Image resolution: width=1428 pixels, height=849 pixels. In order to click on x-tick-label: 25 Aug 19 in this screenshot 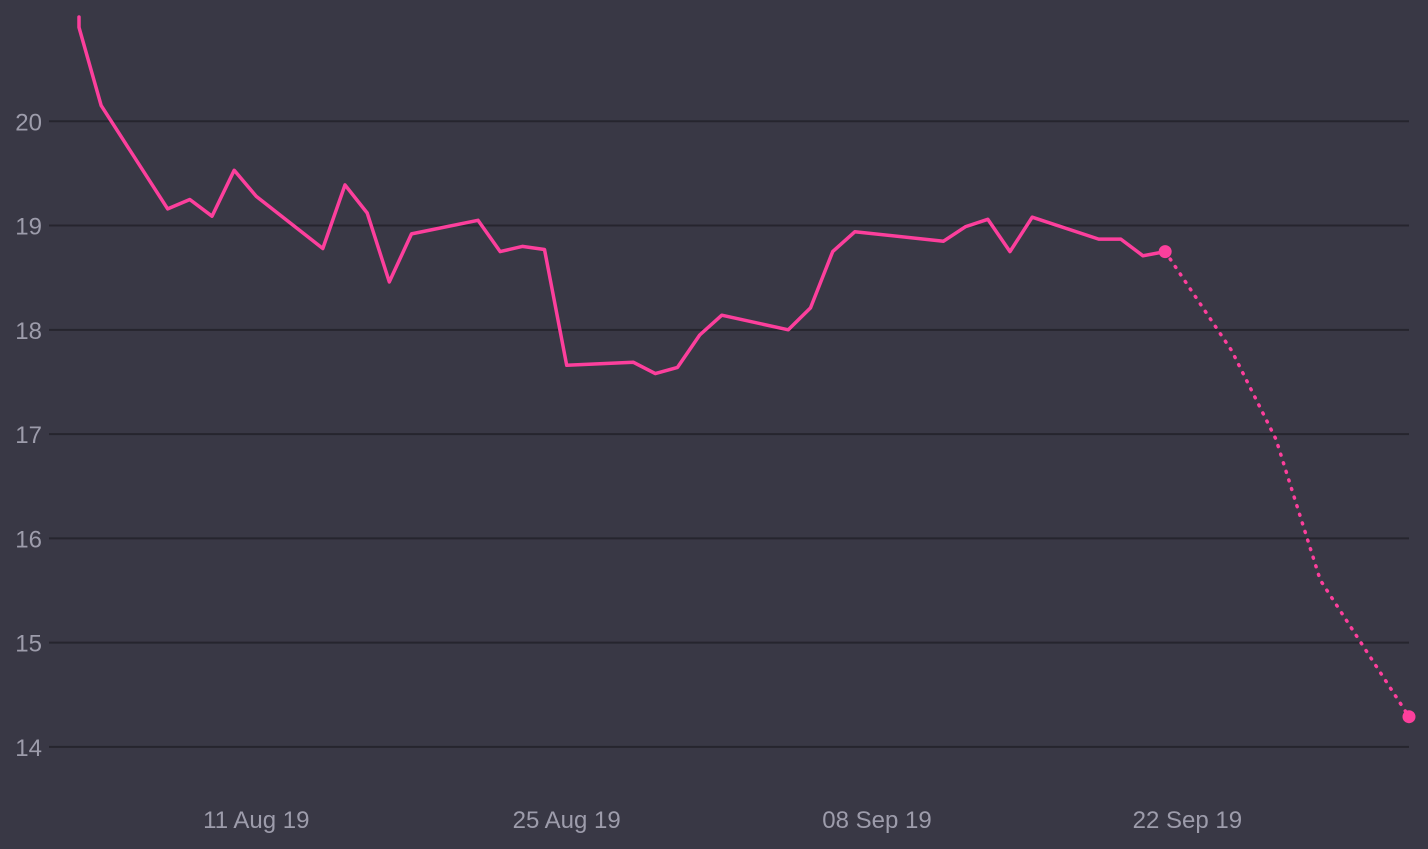, I will do `click(567, 820)`.